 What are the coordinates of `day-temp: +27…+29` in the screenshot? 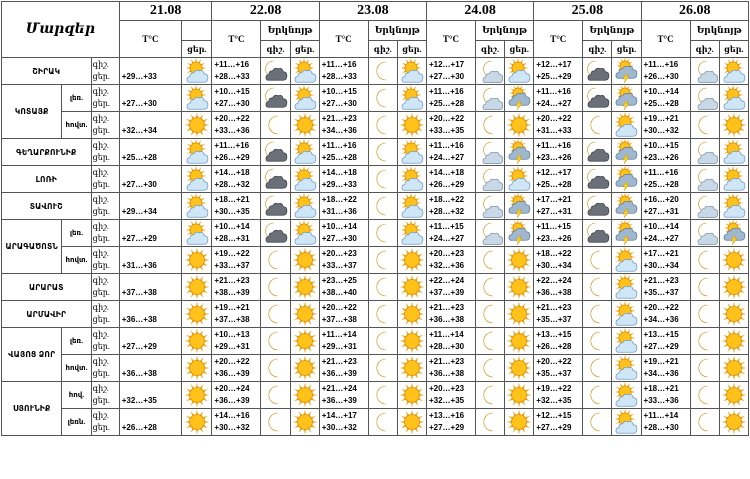 It's located at (139, 346).